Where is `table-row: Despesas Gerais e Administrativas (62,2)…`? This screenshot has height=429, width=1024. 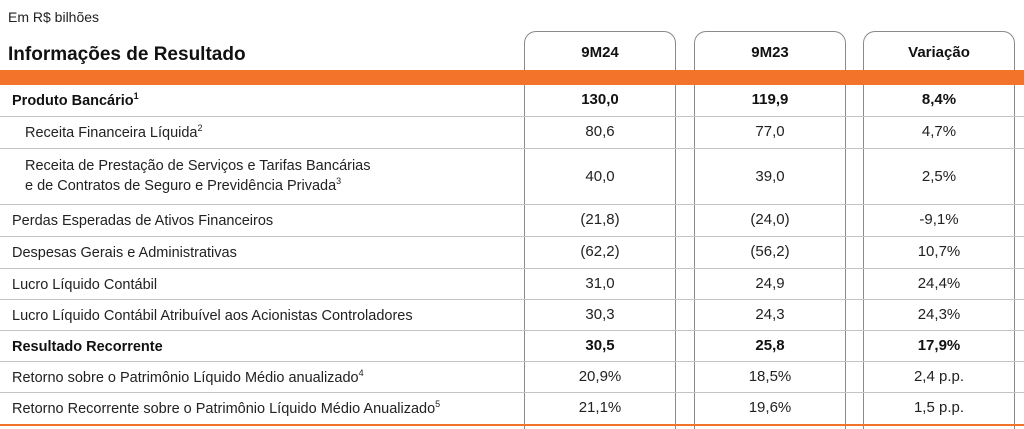
table-row: Despesas Gerais e Administrativas (62,2)… is located at coordinates (512, 253).